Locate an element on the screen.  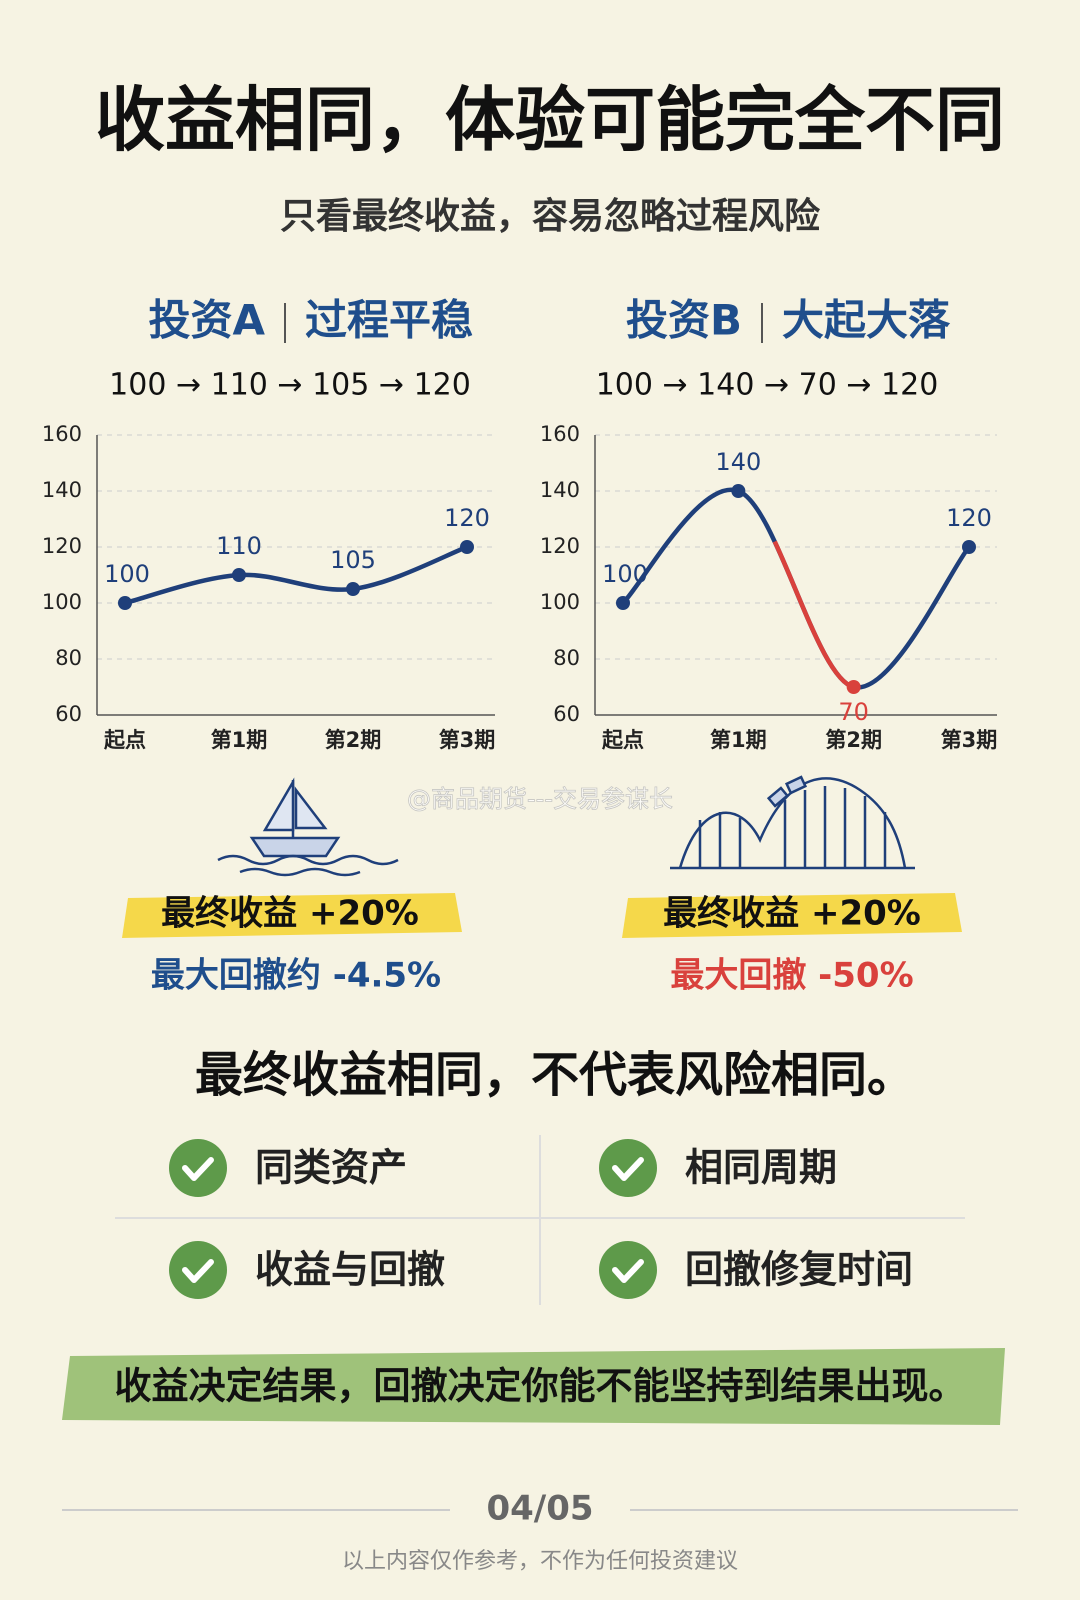
line-series is located at coordinates (296, 575).